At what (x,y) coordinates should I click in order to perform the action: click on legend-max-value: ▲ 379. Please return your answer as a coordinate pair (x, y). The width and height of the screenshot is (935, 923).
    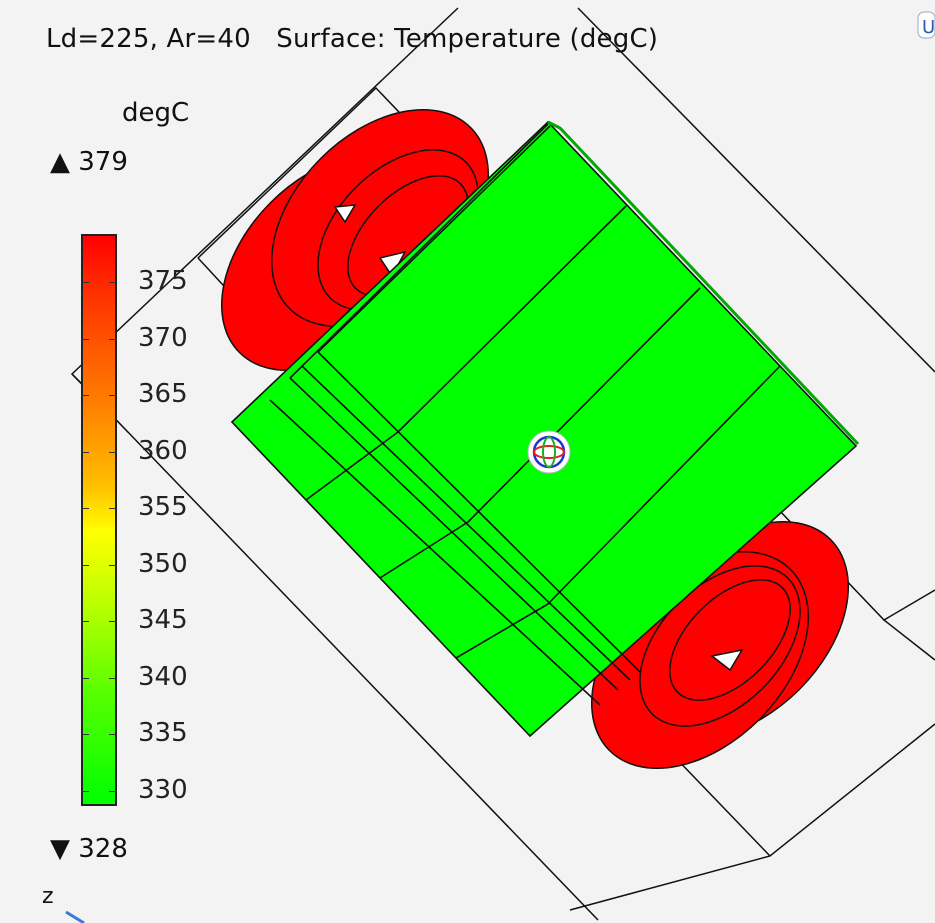
    Looking at the image, I should click on (89, 162).